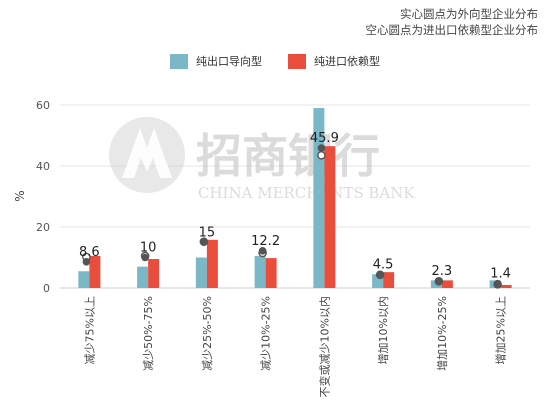 Image resolution: width=550 pixels, height=416 pixels. What do you see at coordinates (500, 274) in the screenshot?
I see `data-label: 1.4` at bounding box center [500, 274].